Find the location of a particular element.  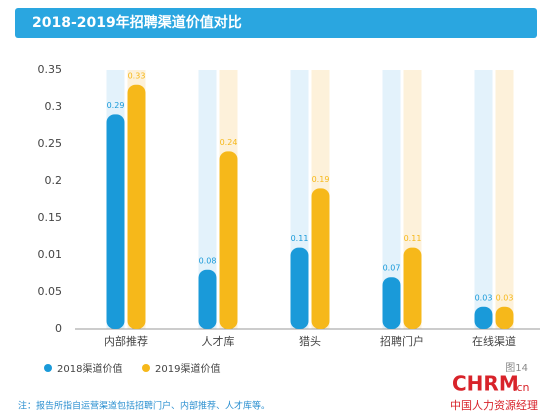

figure-label: 图14 is located at coordinates (516, 368).